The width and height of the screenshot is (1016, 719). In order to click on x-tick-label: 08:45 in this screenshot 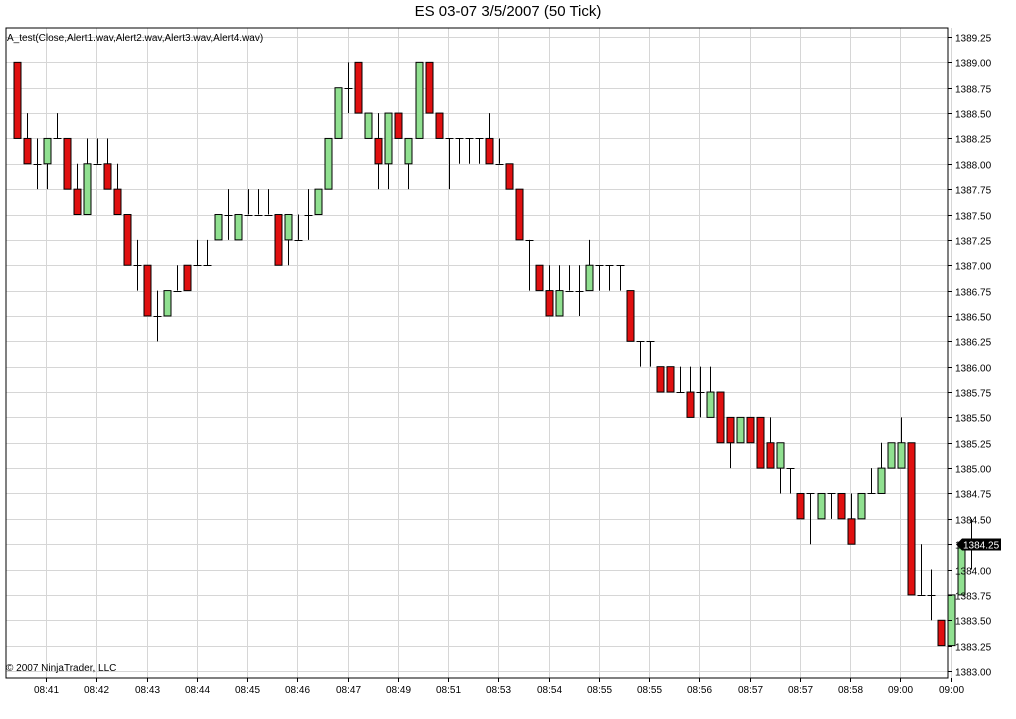, I will do `click(247, 690)`.